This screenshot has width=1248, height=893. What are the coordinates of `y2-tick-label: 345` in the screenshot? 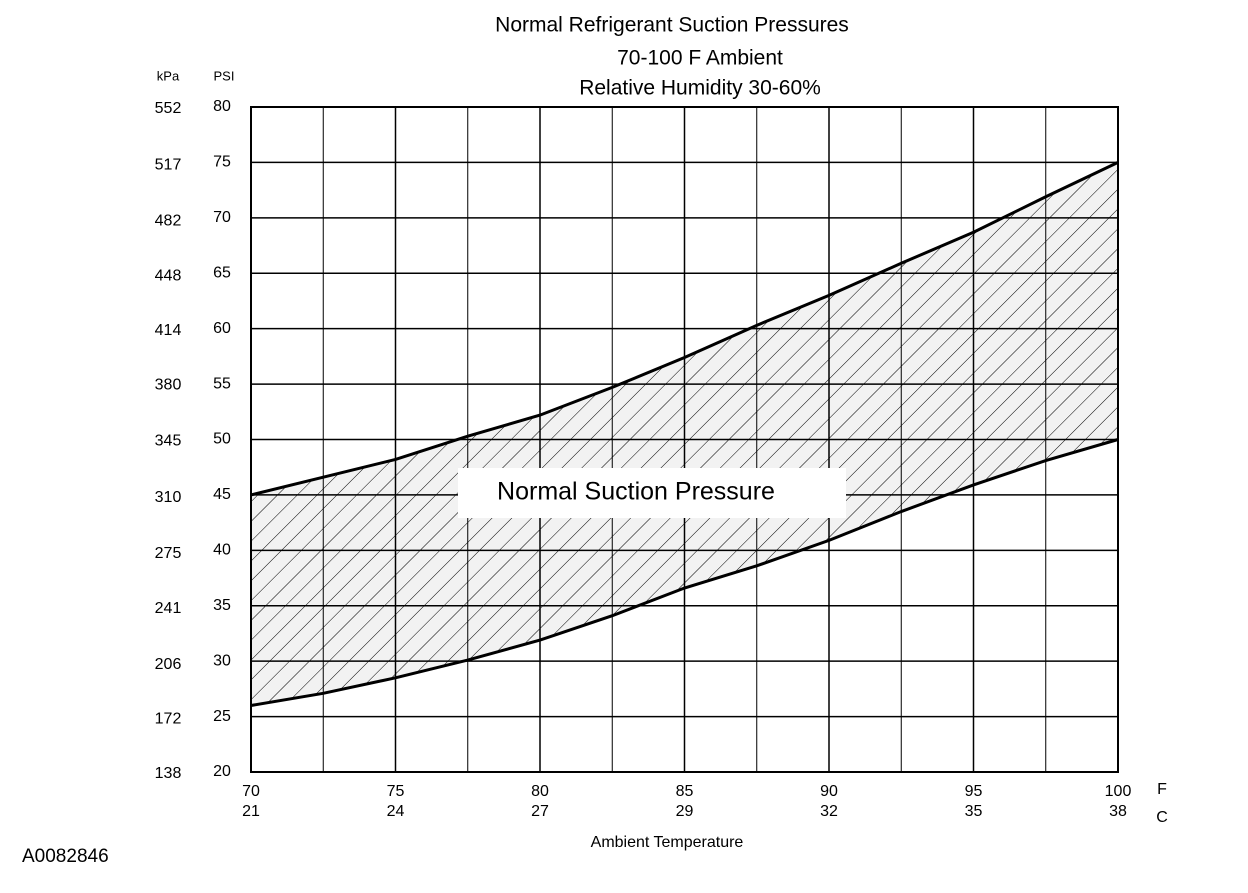 It's located at (168, 441).